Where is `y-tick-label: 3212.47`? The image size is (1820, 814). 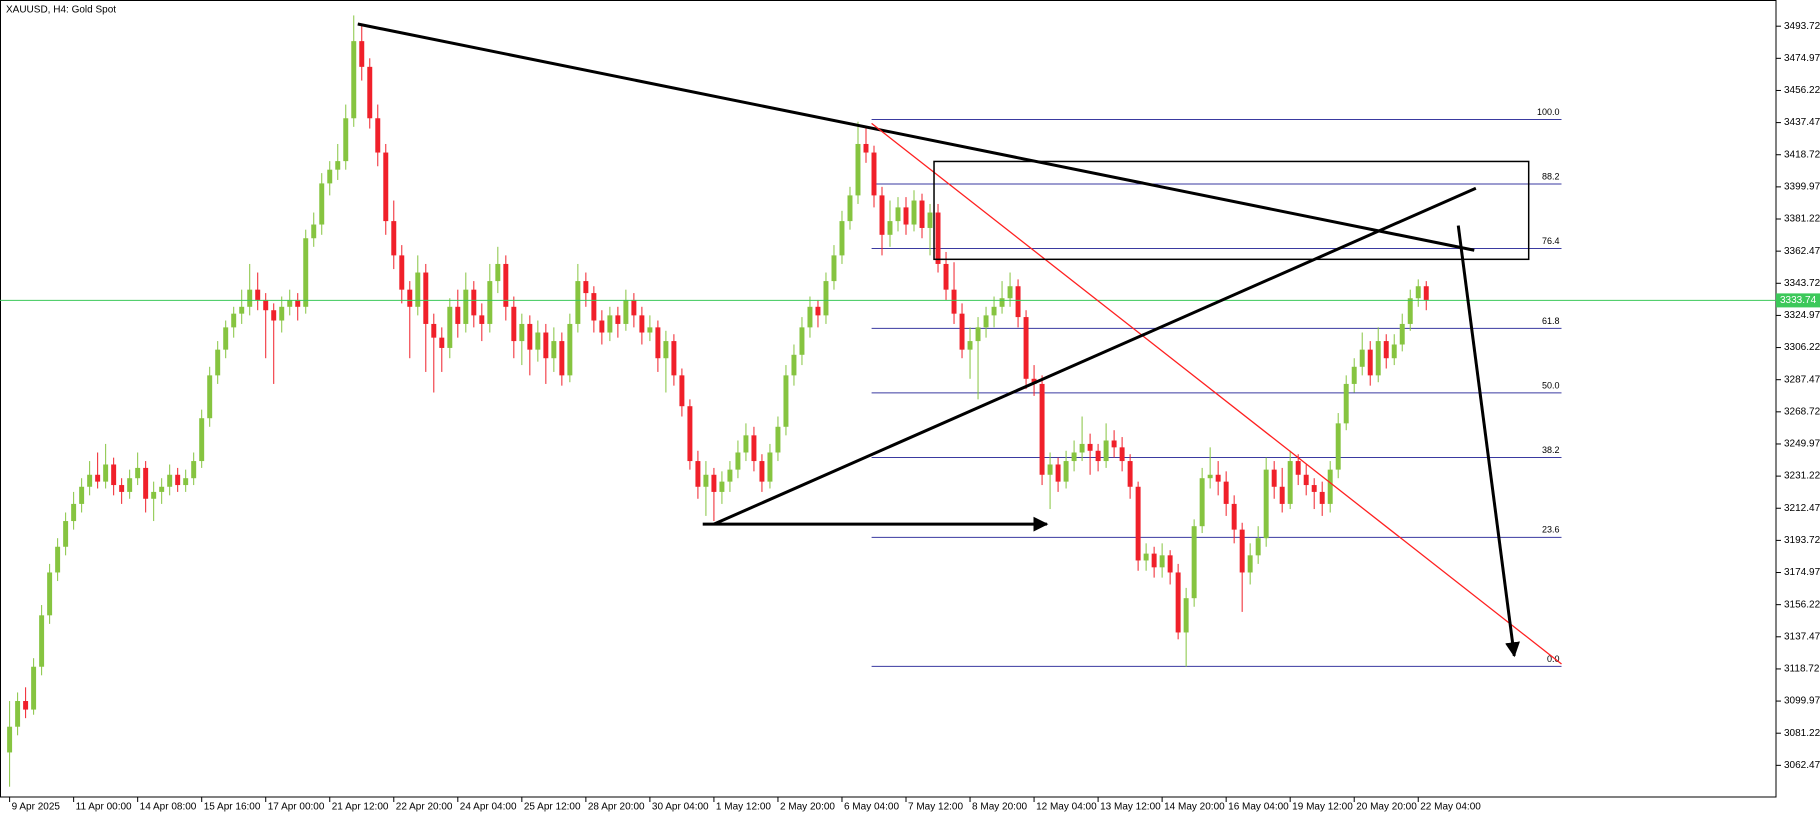
y-tick-label: 3212.47 is located at coordinates (1802, 508).